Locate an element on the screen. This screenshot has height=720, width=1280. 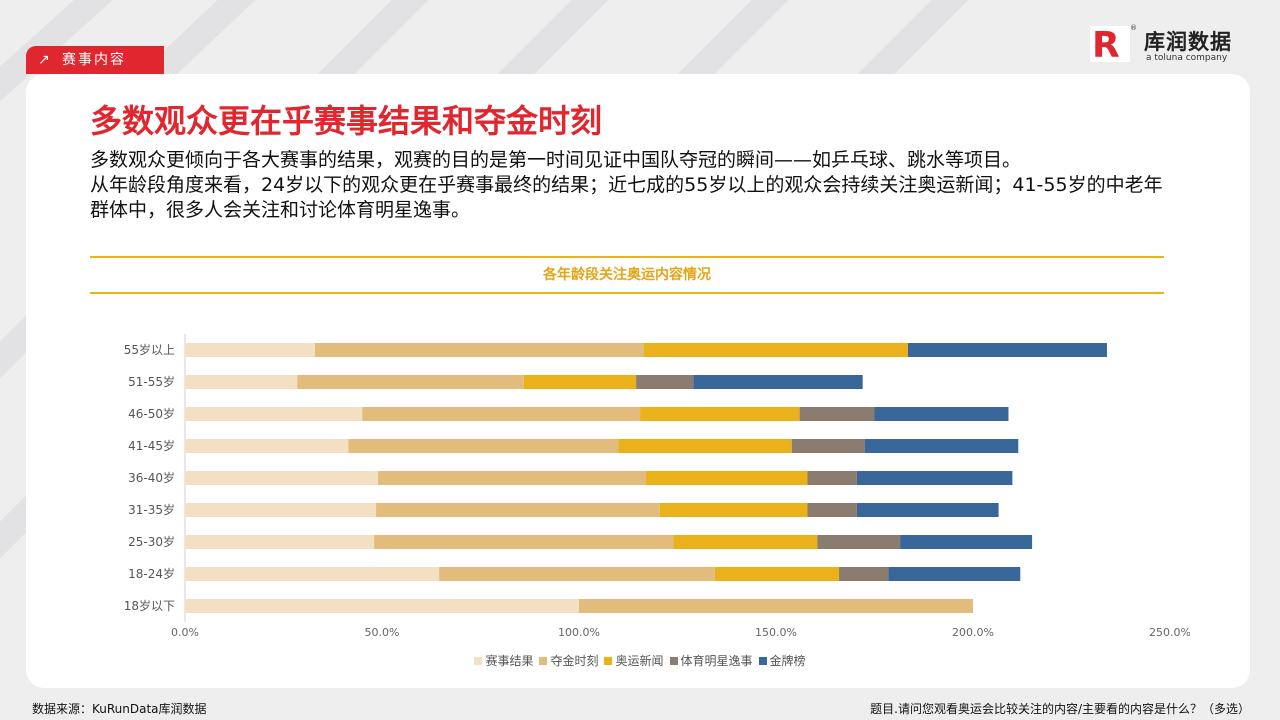
y-tick-label: 18-24岁 is located at coordinates (151, 573).